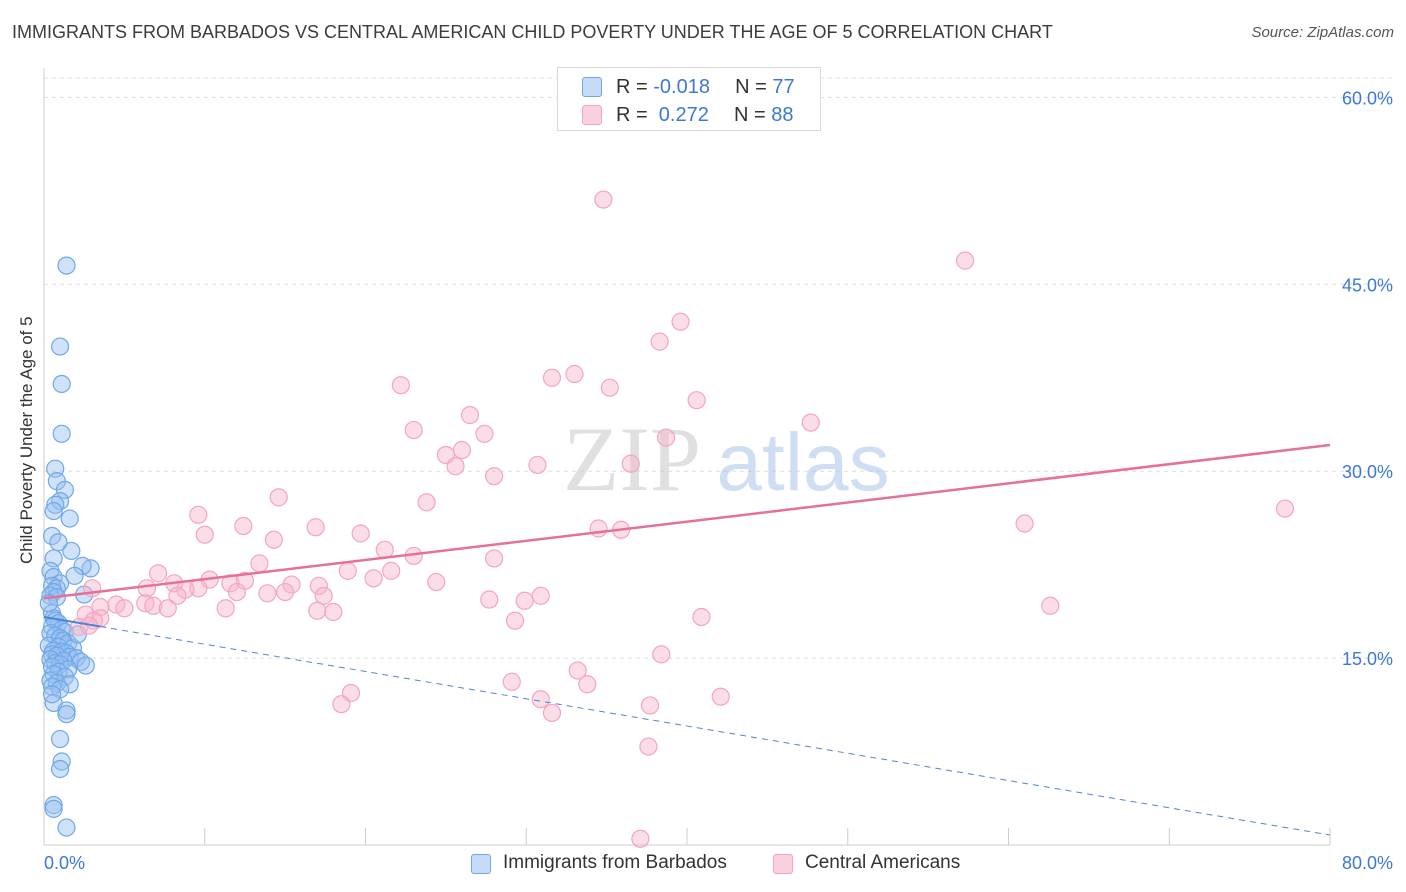 Image resolution: width=1406 pixels, height=892 pixels. What do you see at coordinates (592, 115) in the screenshot?
I see `central-americans-swatch` at bounding box center [592, 115].